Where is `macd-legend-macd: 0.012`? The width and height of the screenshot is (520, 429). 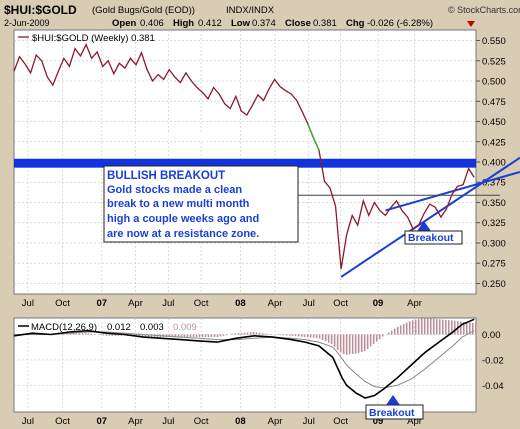
macd-legend-macd: 0.012 is located at coordinates (119, 327).